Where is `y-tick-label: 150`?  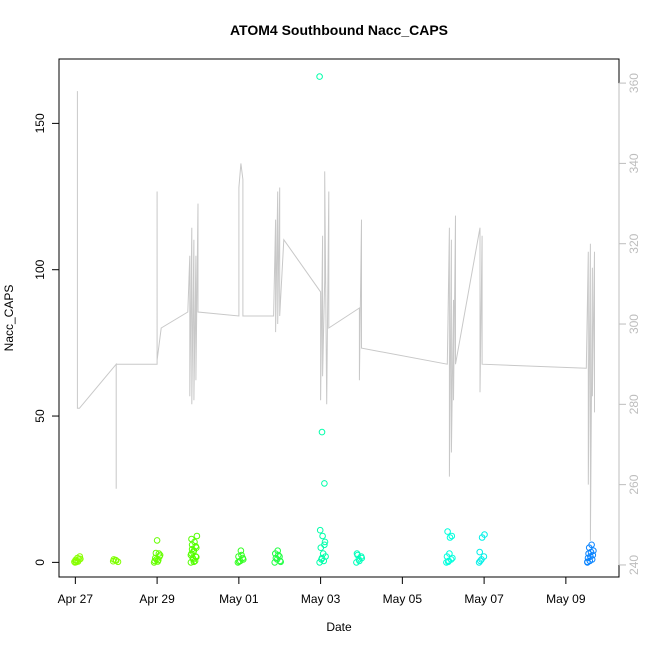 y-tick-label: 150 is located at coordinates (40, 123).